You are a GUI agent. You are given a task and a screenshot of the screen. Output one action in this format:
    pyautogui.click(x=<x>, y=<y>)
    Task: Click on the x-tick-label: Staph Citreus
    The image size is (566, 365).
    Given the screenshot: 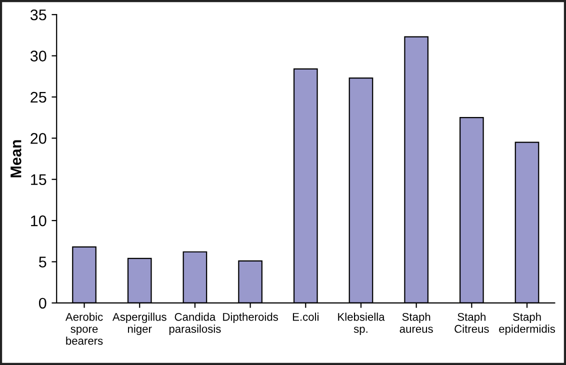 What is the action you would take?
    pyautogui.click(x=471, y=322)
    